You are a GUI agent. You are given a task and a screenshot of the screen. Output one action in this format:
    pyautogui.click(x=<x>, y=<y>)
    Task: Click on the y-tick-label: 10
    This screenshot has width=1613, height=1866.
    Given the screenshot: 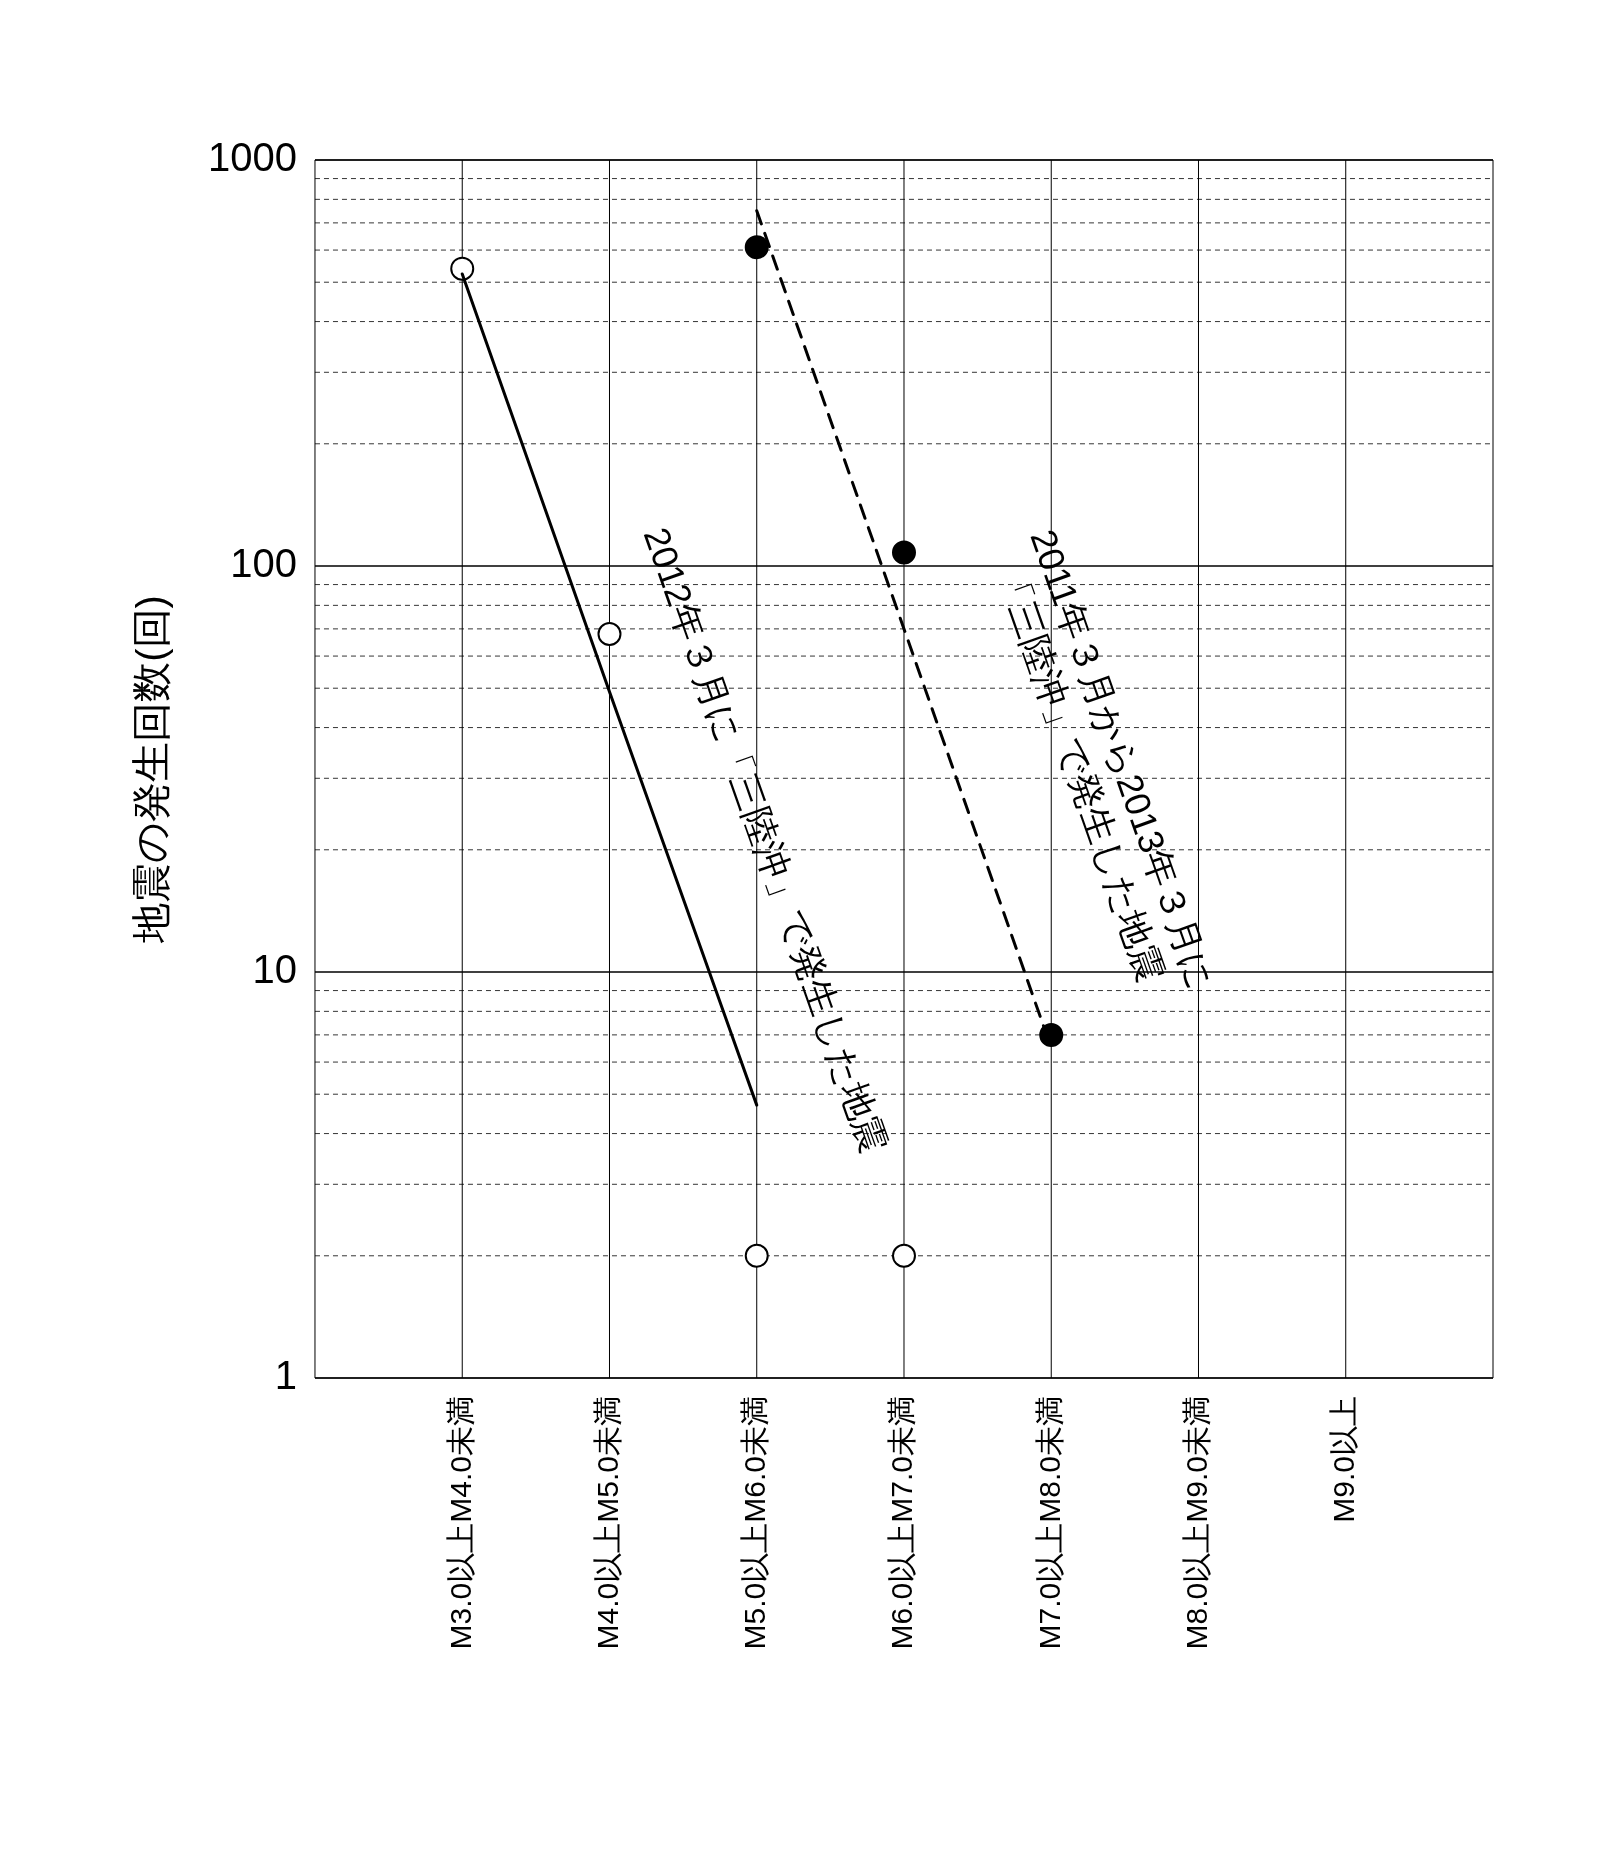 What is the action you would take?
    pyautogui.click(x=274, y=969)
    